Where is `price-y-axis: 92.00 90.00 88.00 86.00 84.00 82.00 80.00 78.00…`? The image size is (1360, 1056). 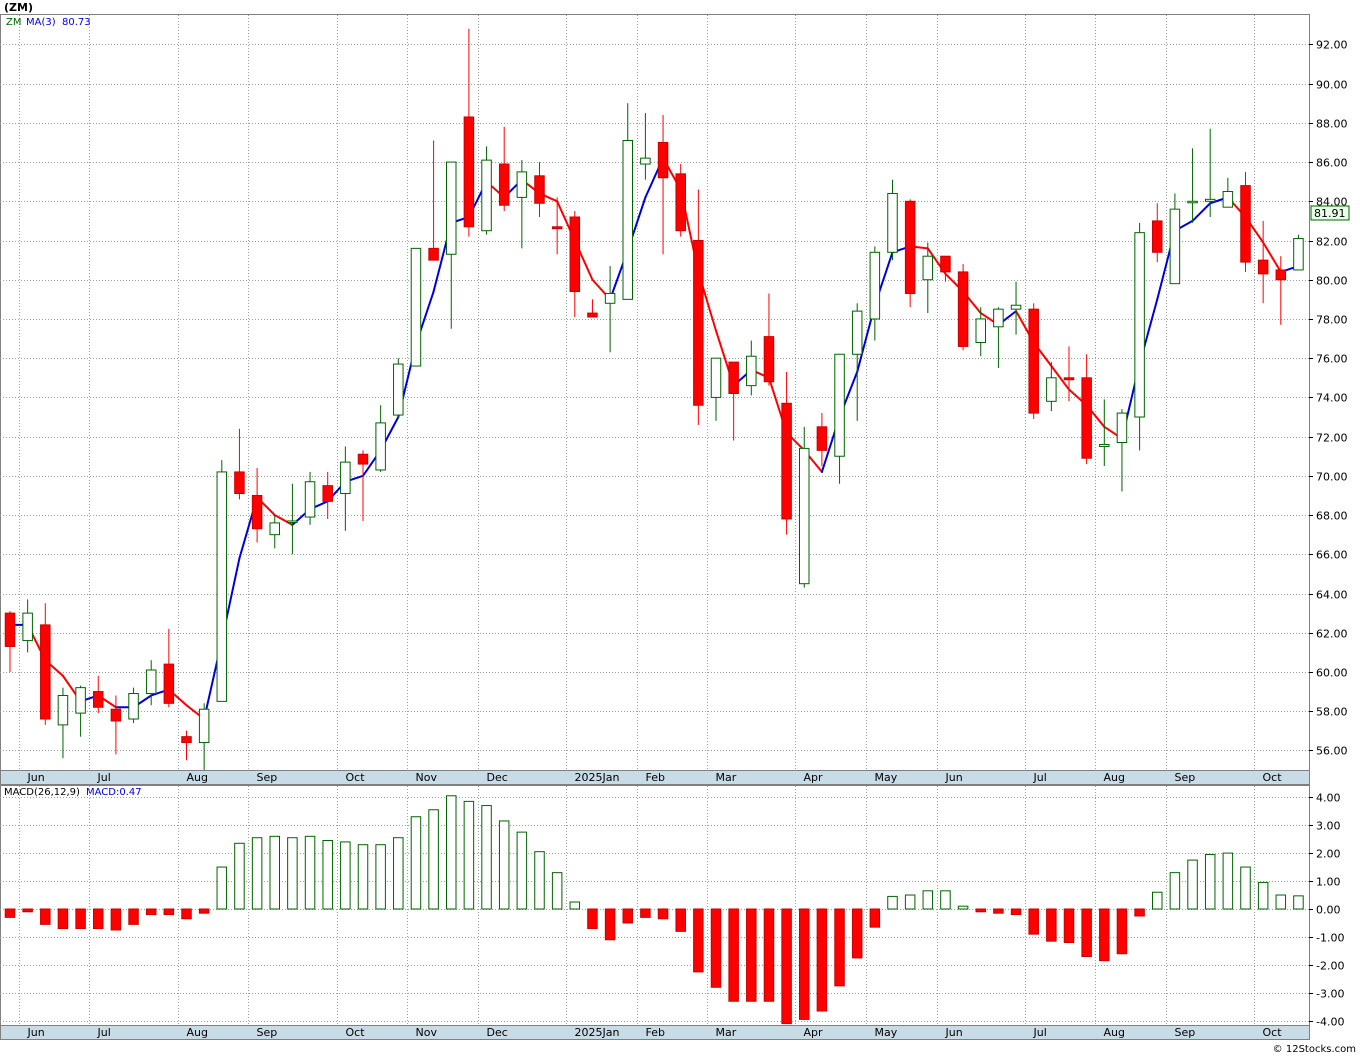 price-y-axis: 92.00 90.00 88.00 86.00 84.00 82.00 80.00 78.00… is located at coordinates (1328, 398).